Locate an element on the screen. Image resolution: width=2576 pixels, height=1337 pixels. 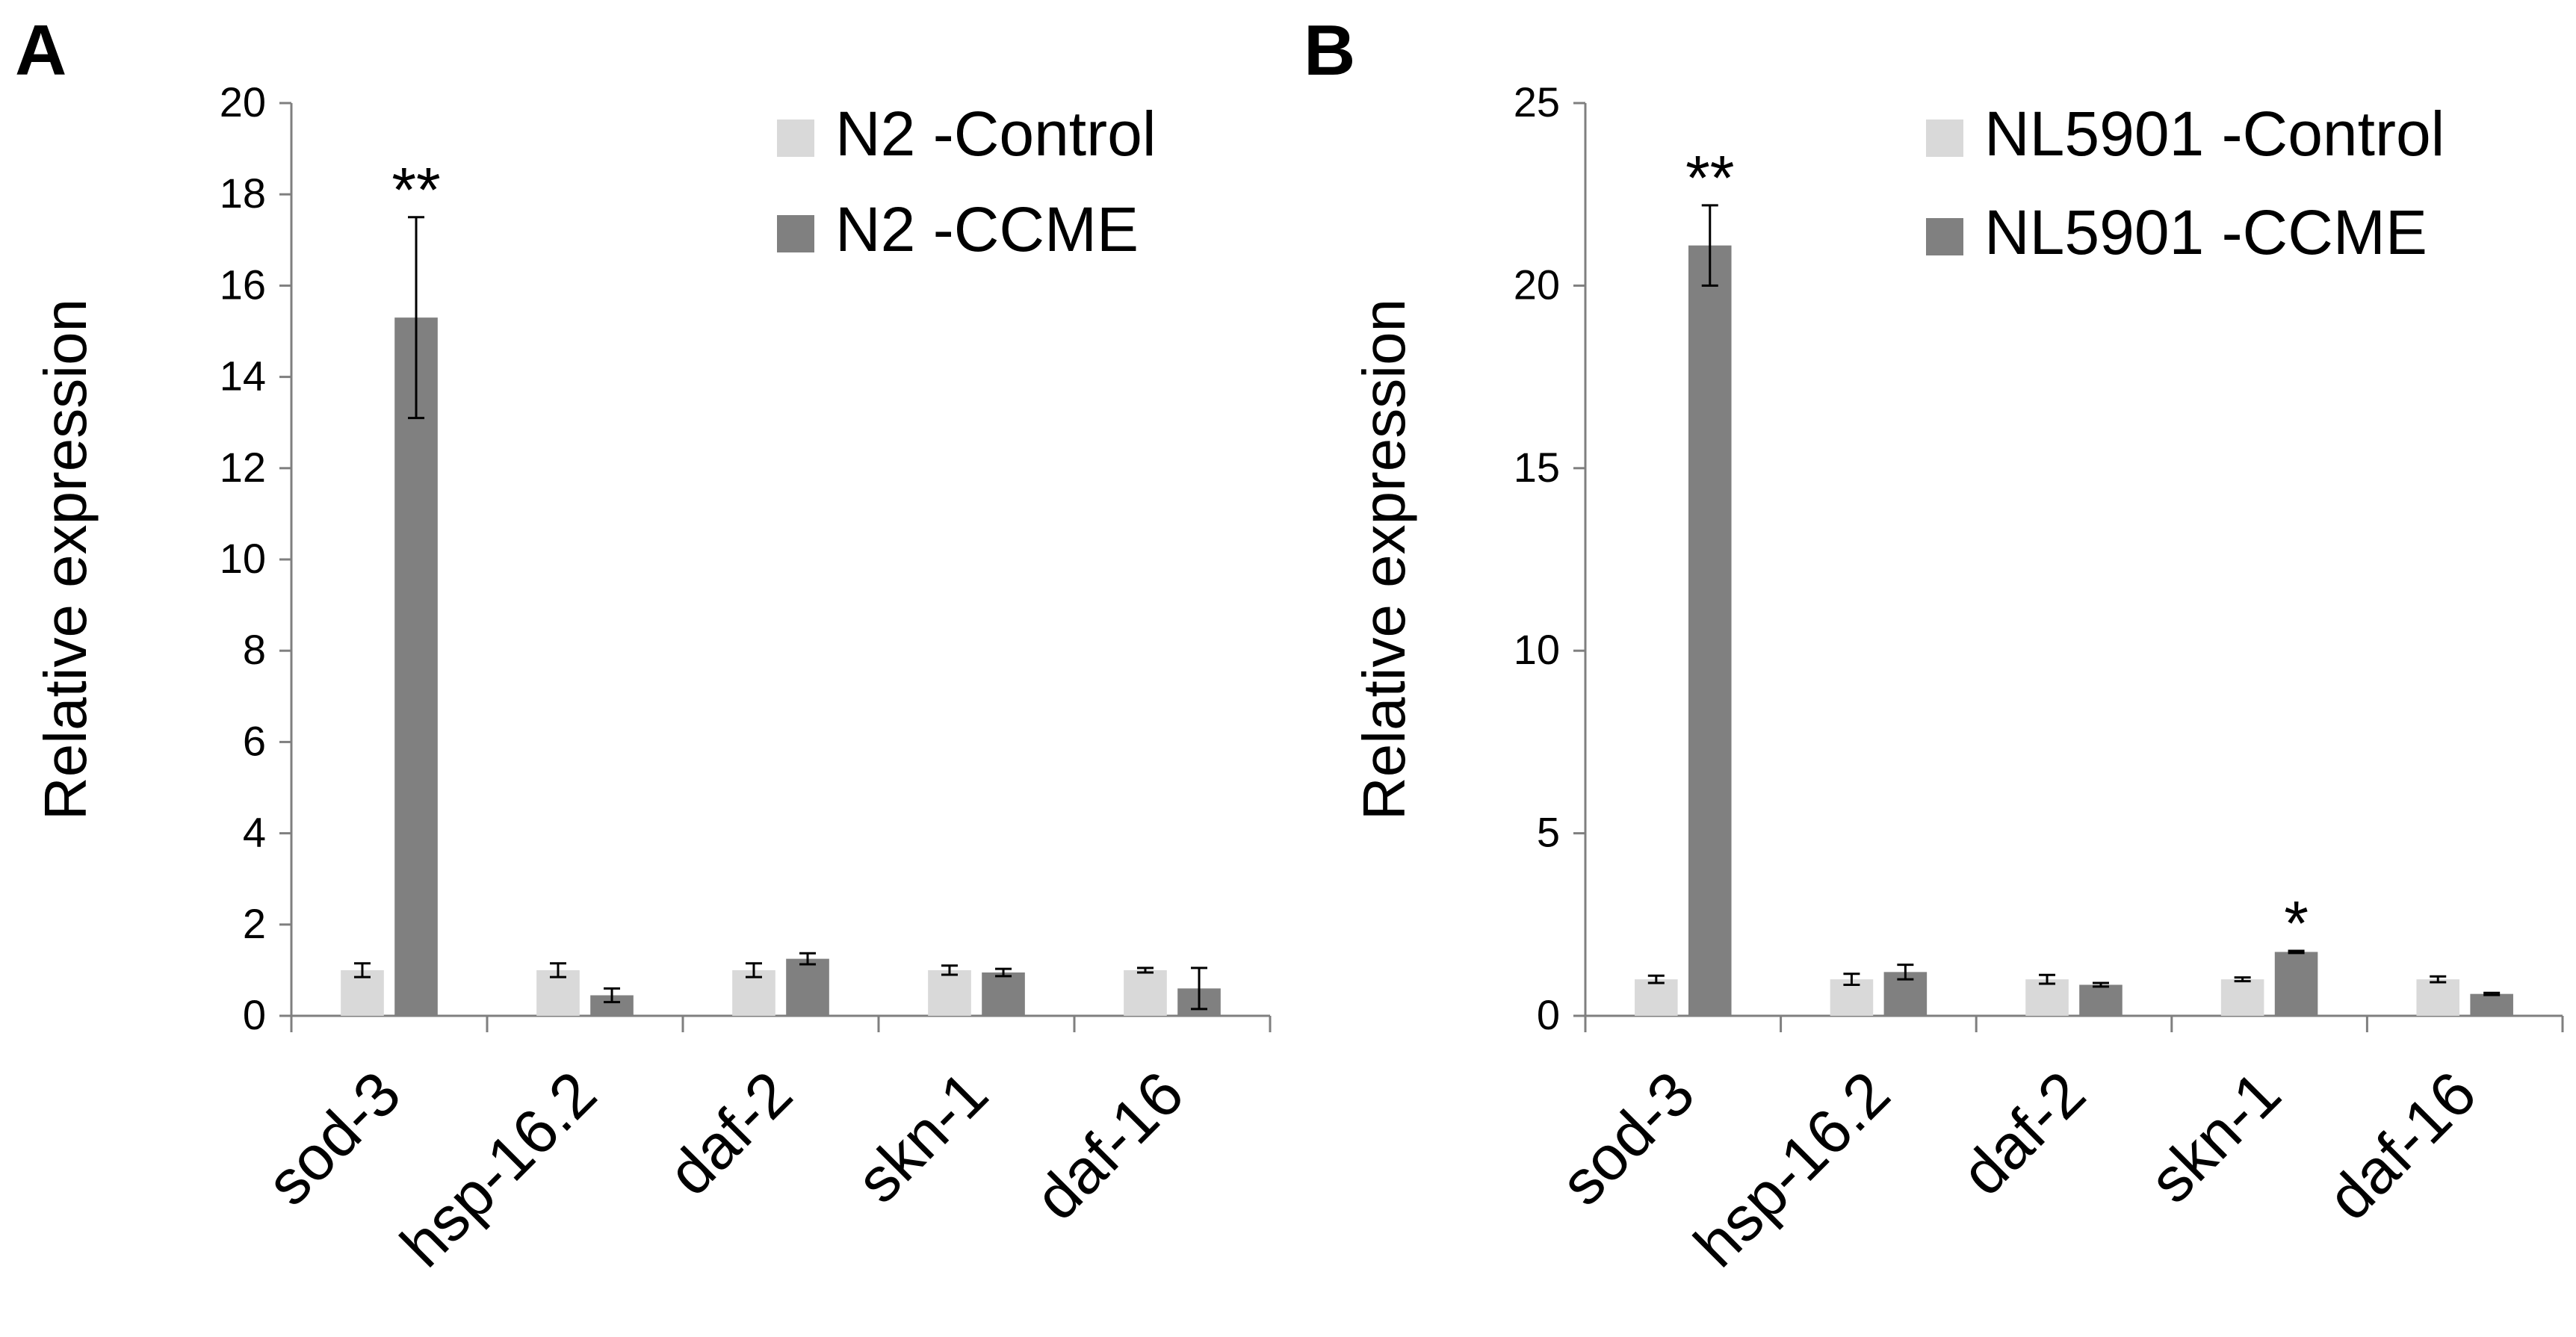
panel-label: A is located at coordinates (40, 50).